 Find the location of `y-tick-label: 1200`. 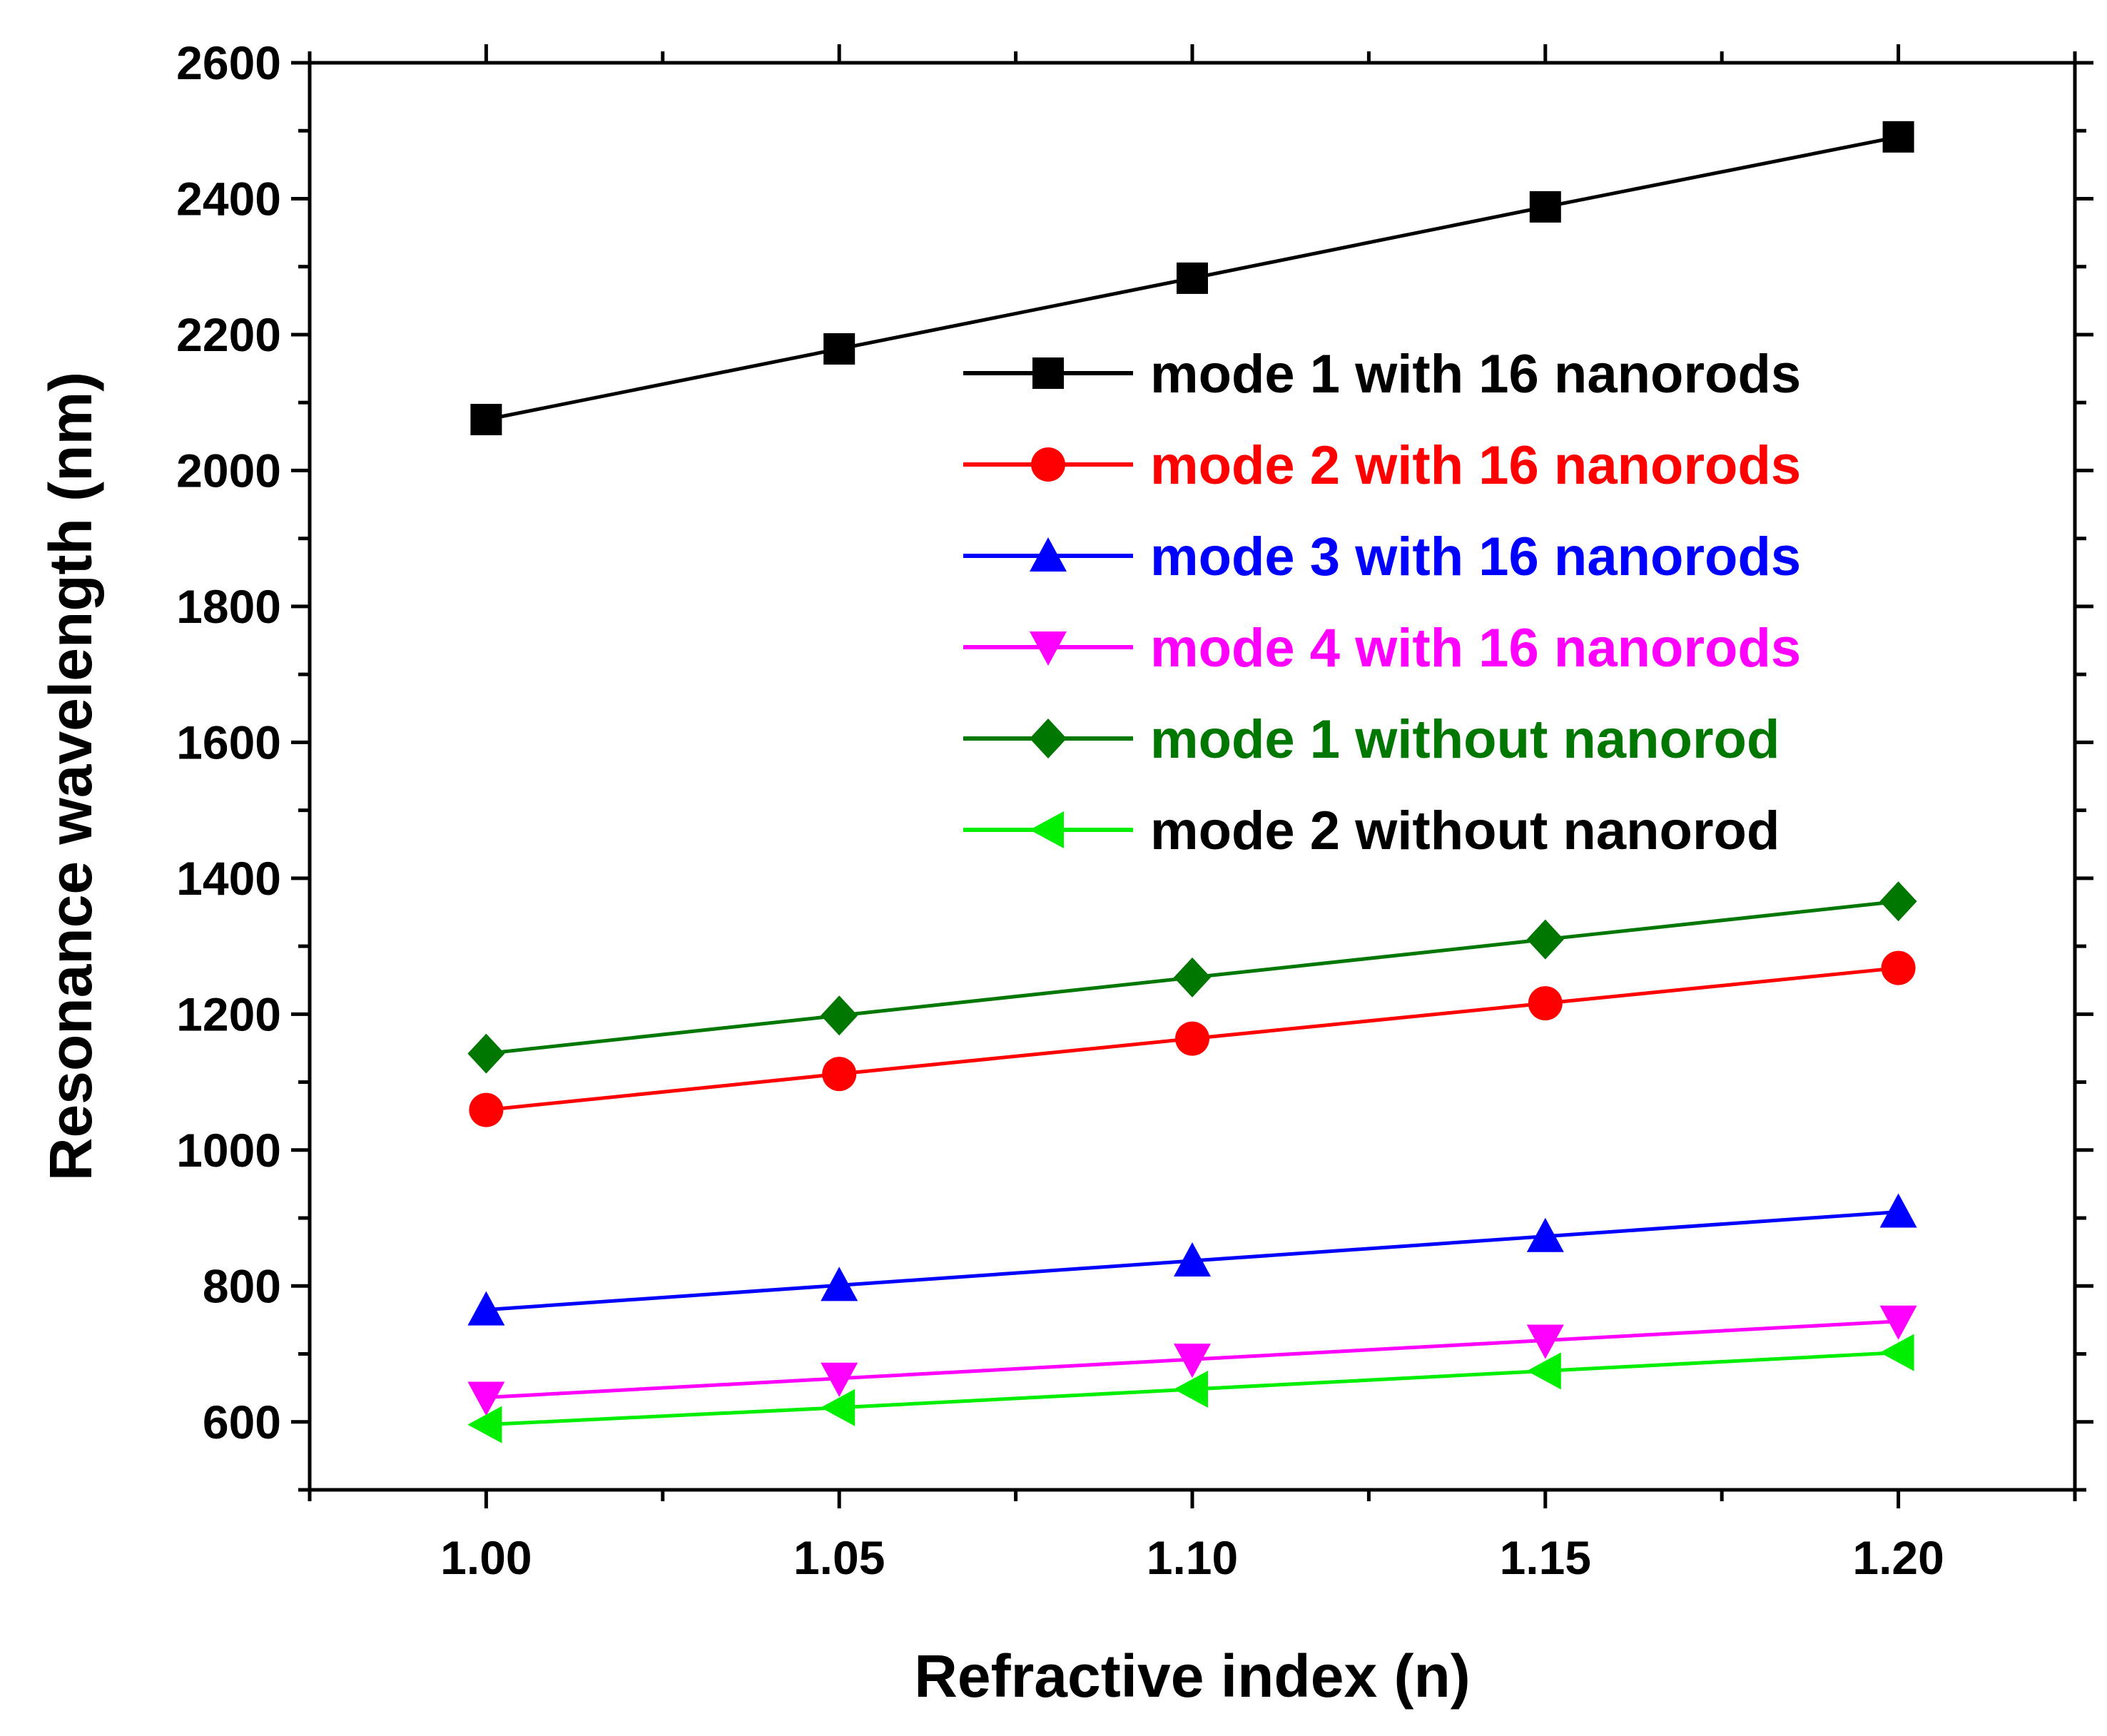

y-tick-label: 1200 is located at coordinates (228, 1014).